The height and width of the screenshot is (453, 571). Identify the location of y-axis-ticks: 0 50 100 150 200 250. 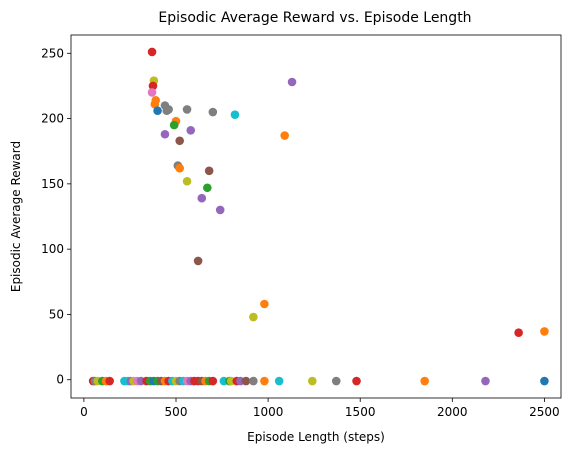
(56, 216).